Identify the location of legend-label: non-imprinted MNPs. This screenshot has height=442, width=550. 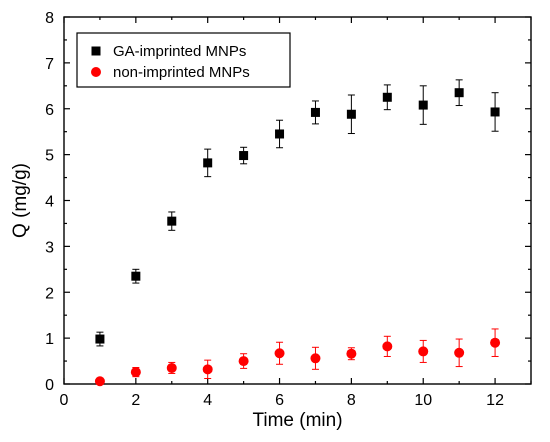
(181, 72).